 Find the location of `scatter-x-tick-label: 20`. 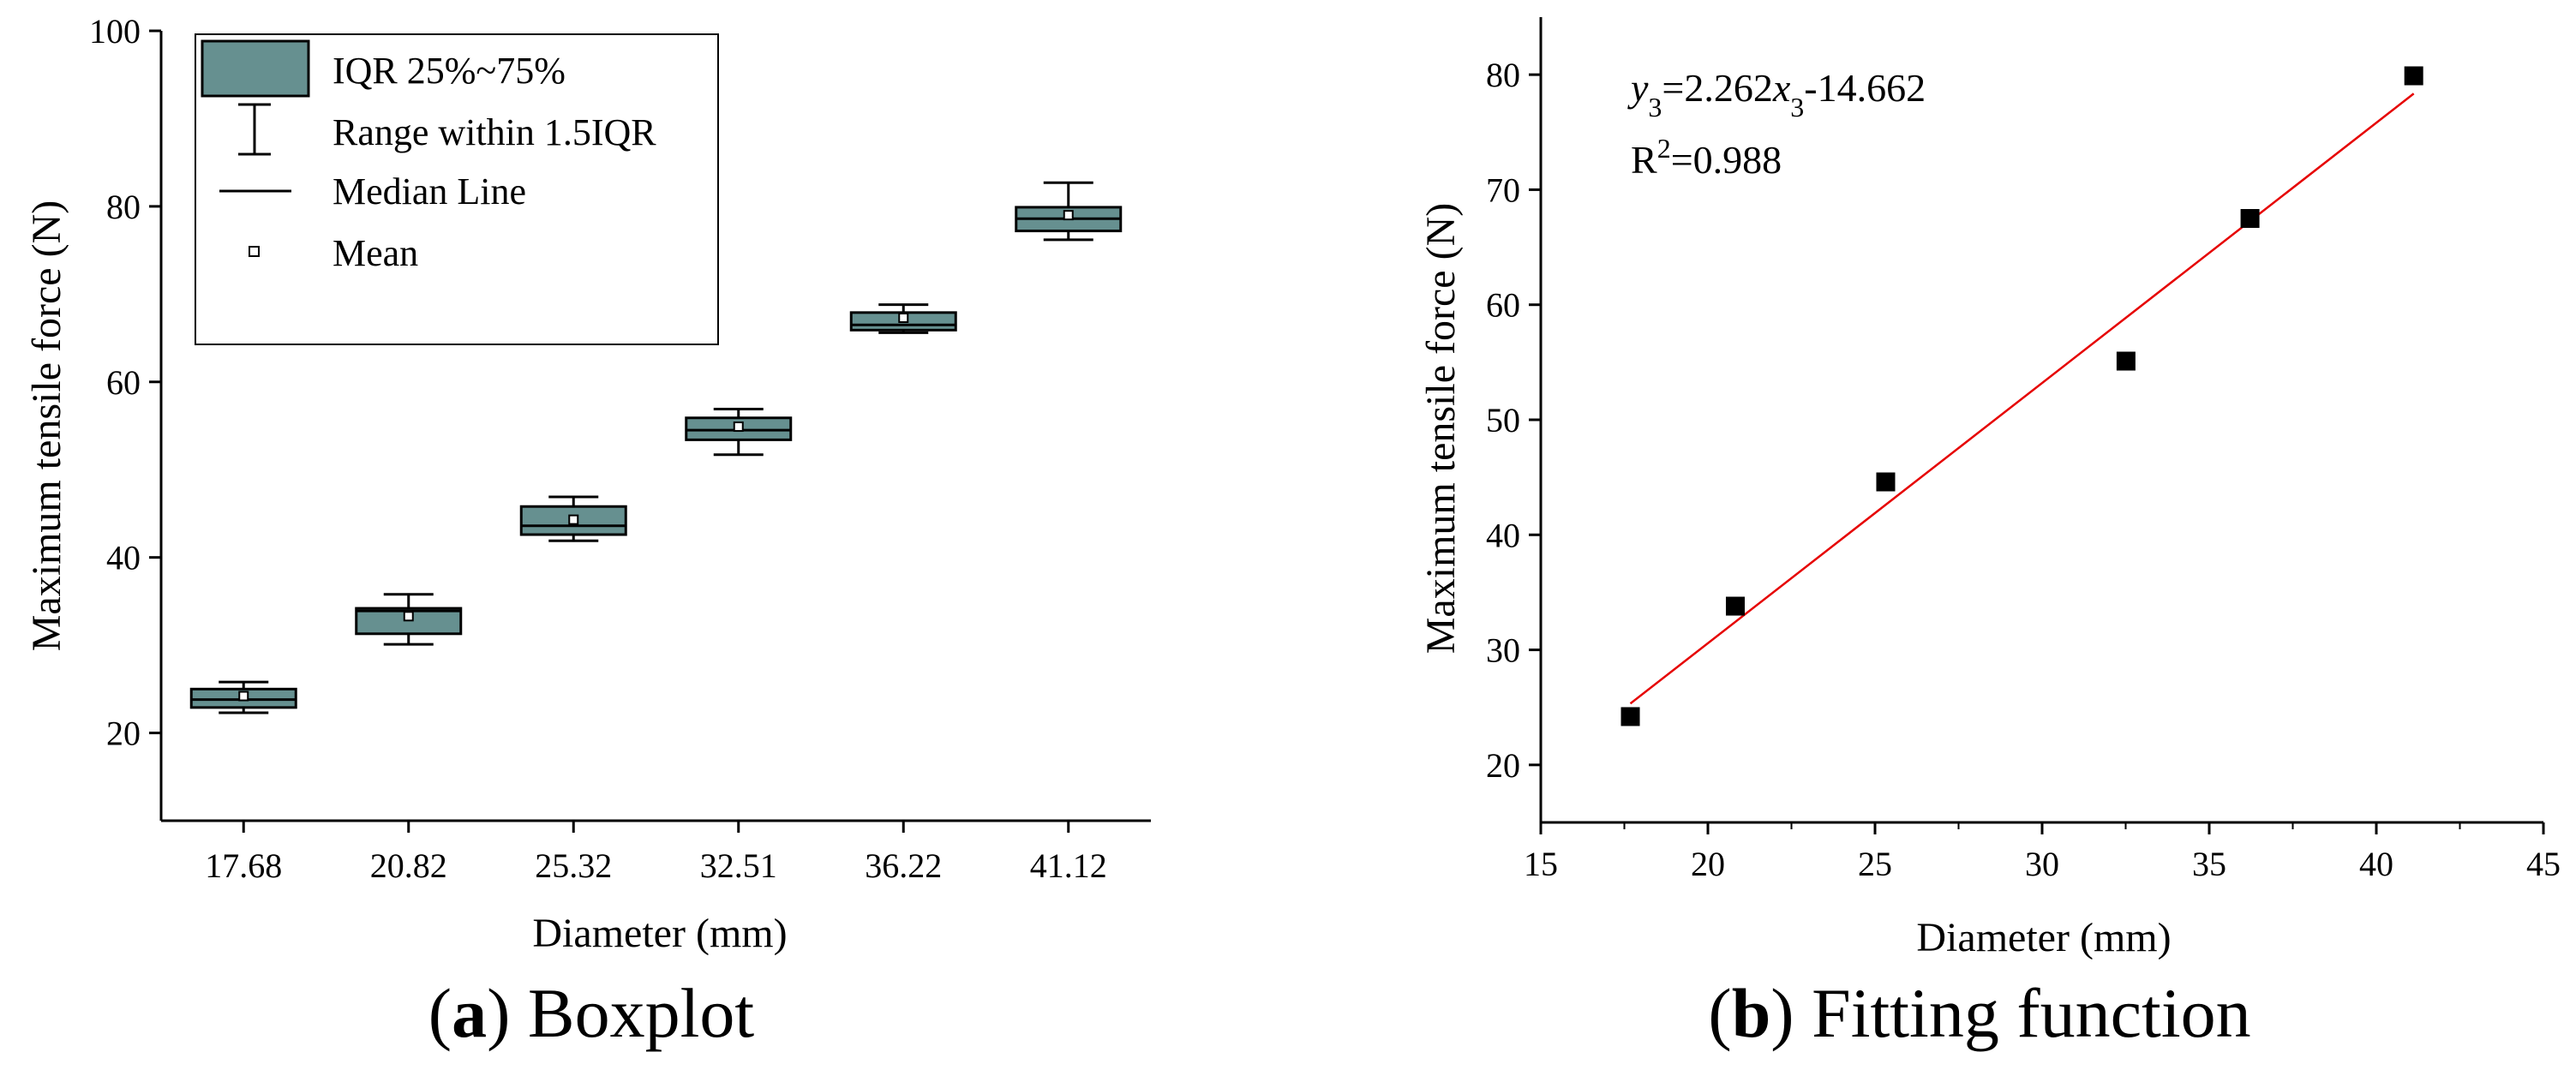

scatter-x-tick-label: 20 is located at coordinates (1708, 864).